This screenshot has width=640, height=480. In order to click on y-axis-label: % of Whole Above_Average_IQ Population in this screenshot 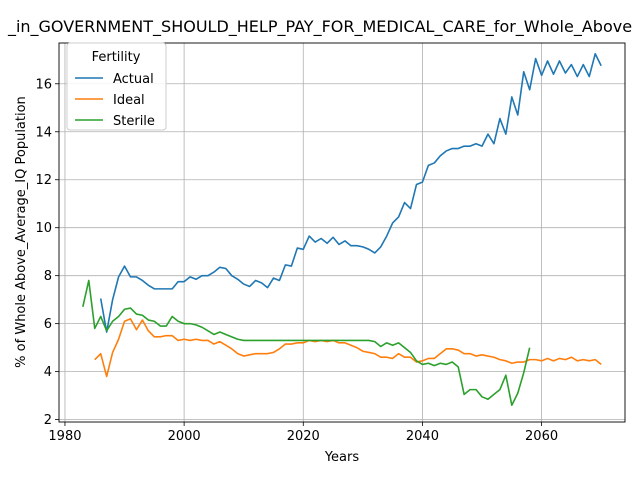, I will do `click(21, 232)`.